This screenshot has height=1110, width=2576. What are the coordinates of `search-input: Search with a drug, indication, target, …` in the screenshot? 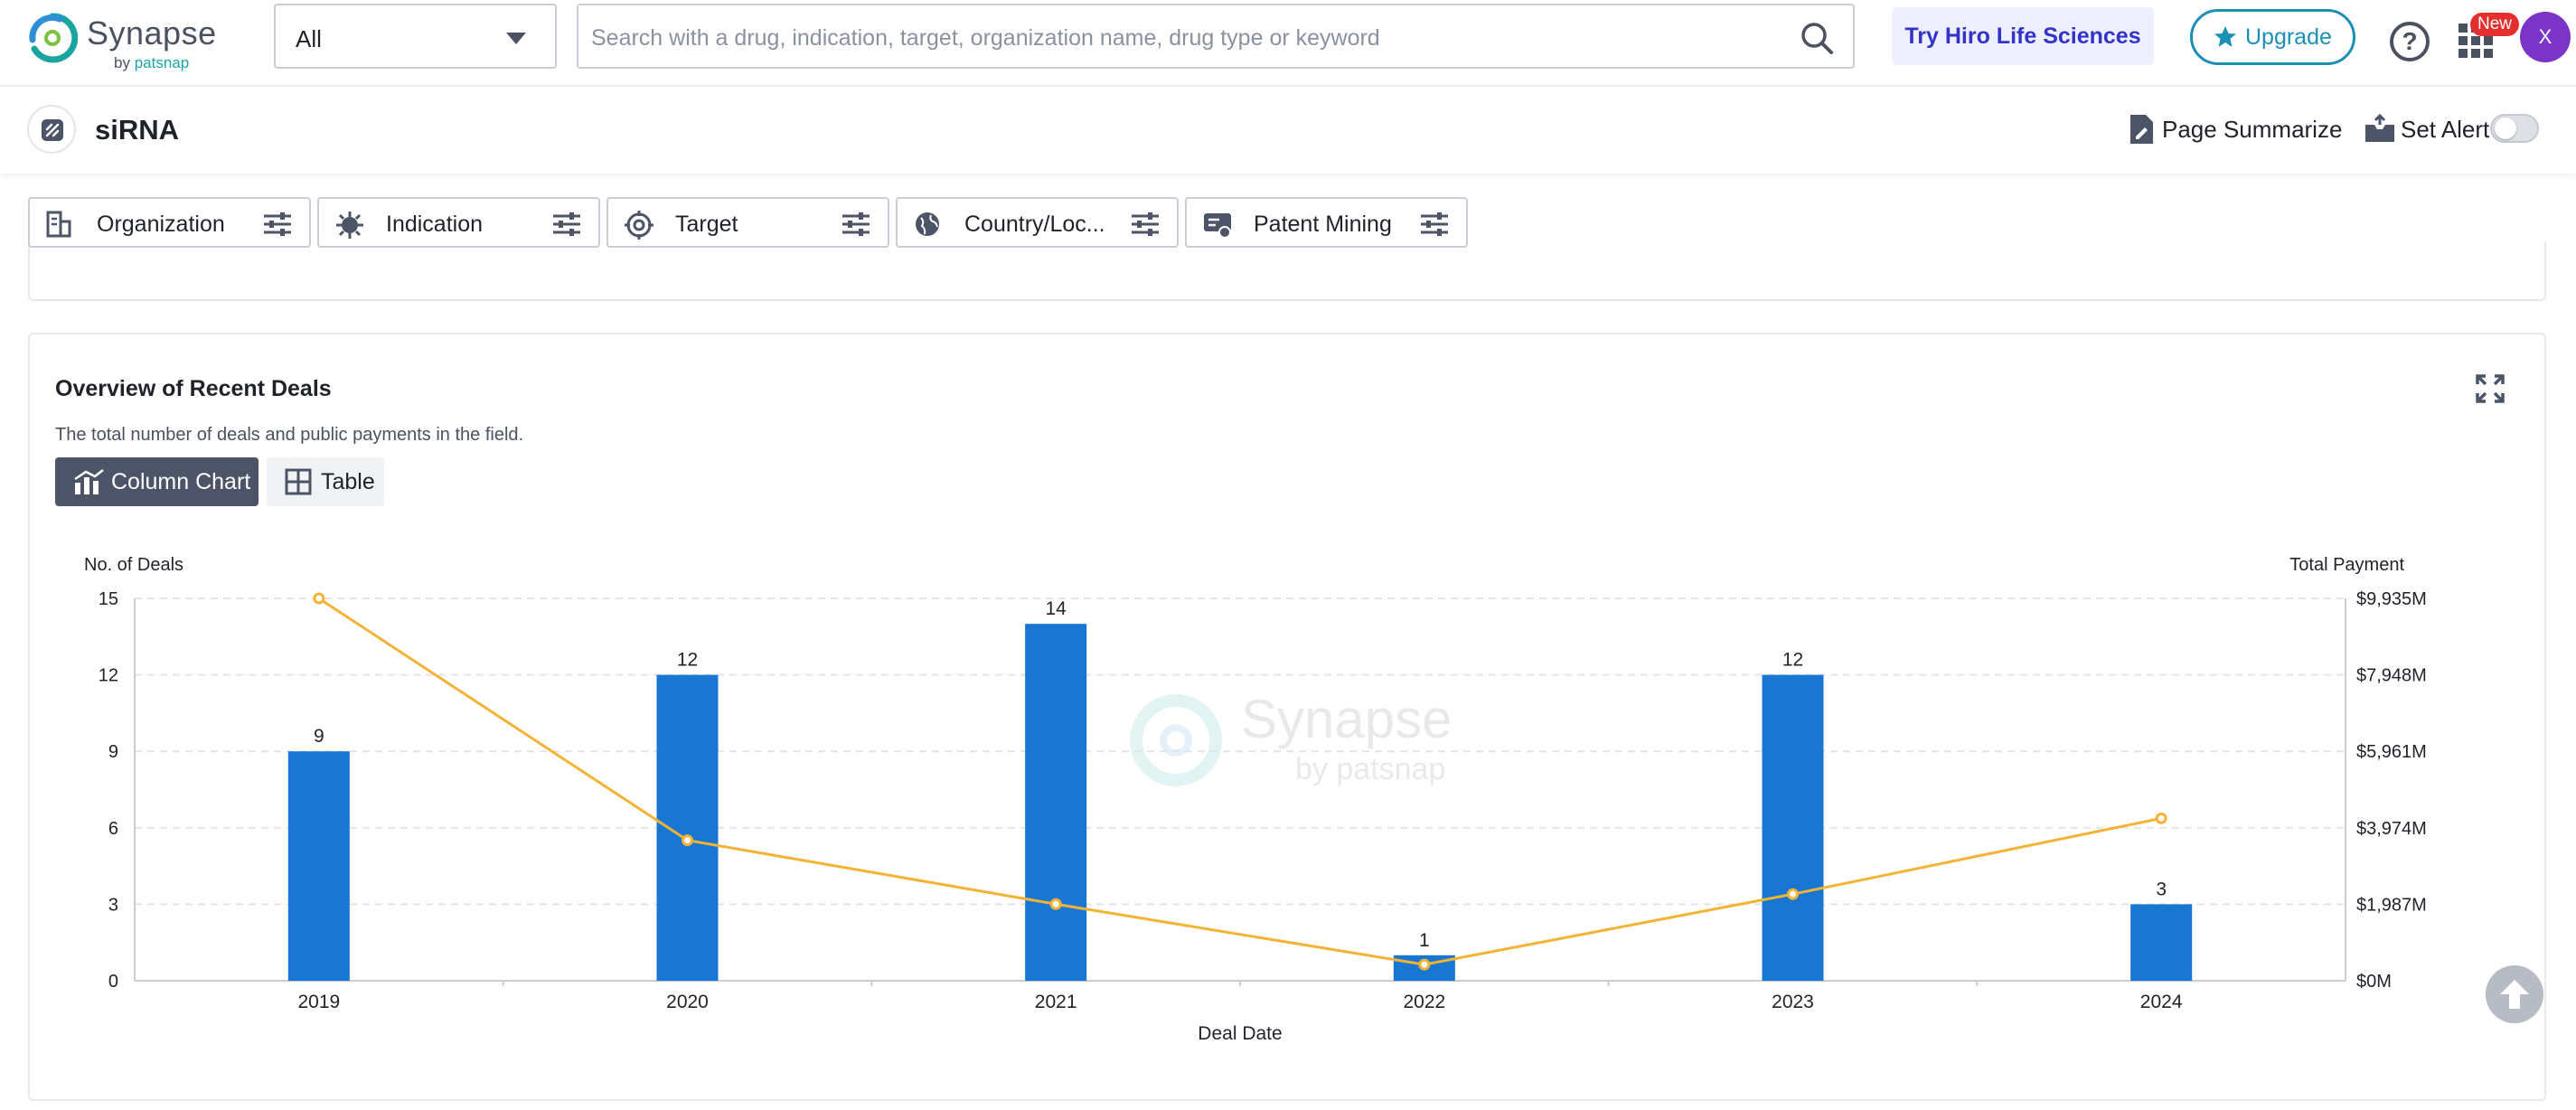 It's located at (1216, 36).